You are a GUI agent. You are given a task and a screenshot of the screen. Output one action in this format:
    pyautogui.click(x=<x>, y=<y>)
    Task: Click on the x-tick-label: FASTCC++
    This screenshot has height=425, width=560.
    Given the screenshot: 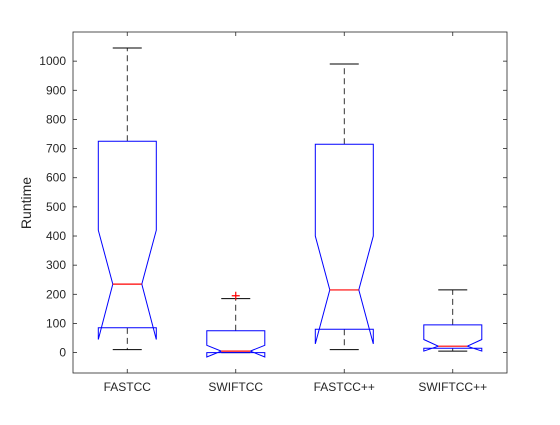 What is the action you would take?
    pyautogui.click(x=344, y=387)
    